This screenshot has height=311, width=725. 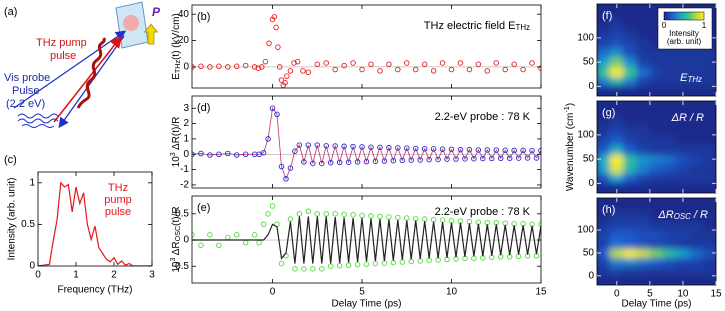 I want to click on x-axis-label: Delay Time (ps), so click(x=366, y=304).